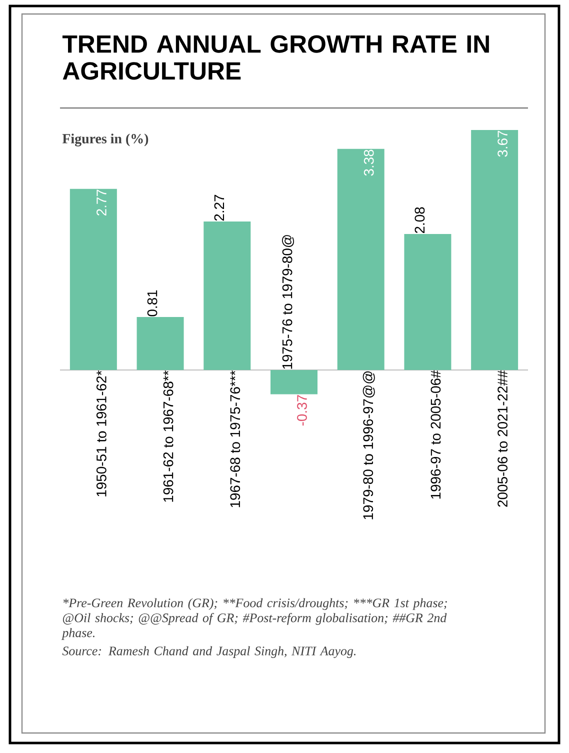  I want to click on chart-subtitle: Figures in (%), so click(105, 140).